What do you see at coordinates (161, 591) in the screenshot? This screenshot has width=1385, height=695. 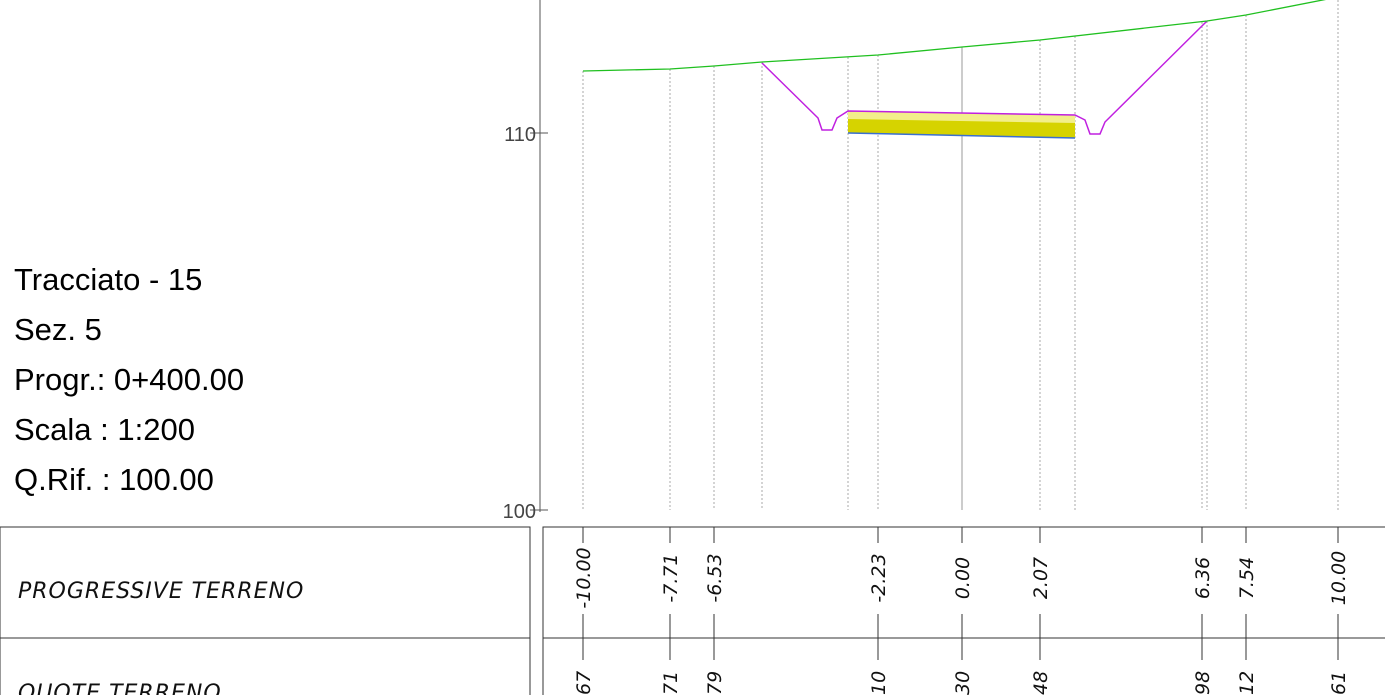 I see `row-label: PROGRESSIVE TERRENO` at bounding box center [161, 591].